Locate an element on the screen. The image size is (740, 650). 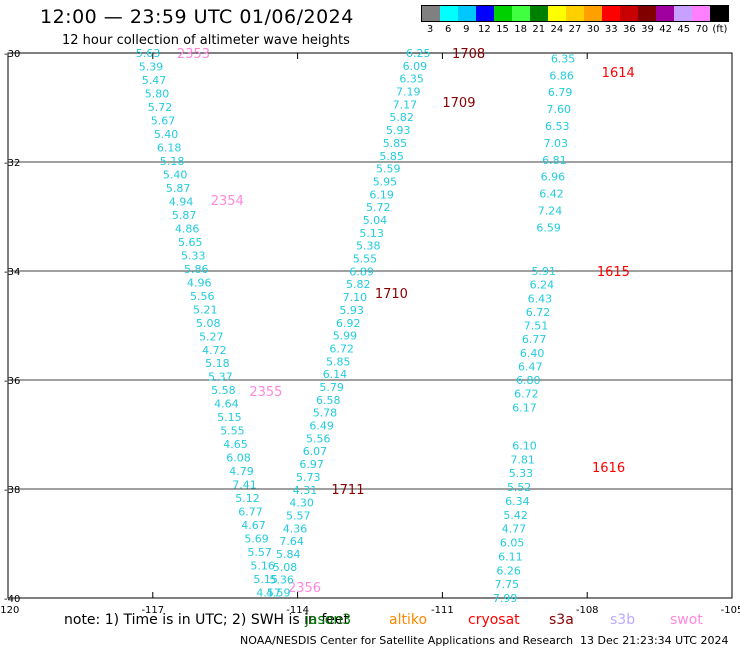
wave-height-value: 5.78 is located at coordinates (325, 413).